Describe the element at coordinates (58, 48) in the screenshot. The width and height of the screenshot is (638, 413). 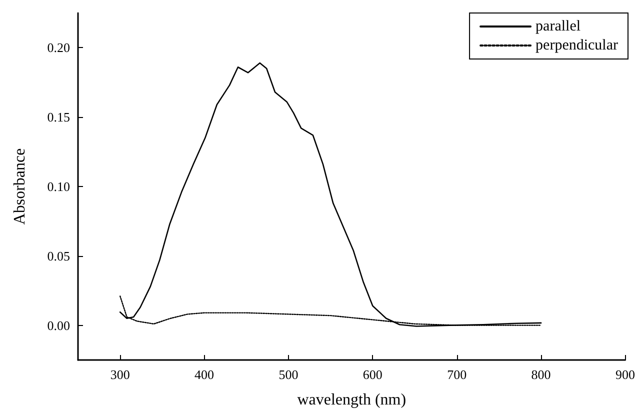
I see `y-tick-label: 0.20` at that location.